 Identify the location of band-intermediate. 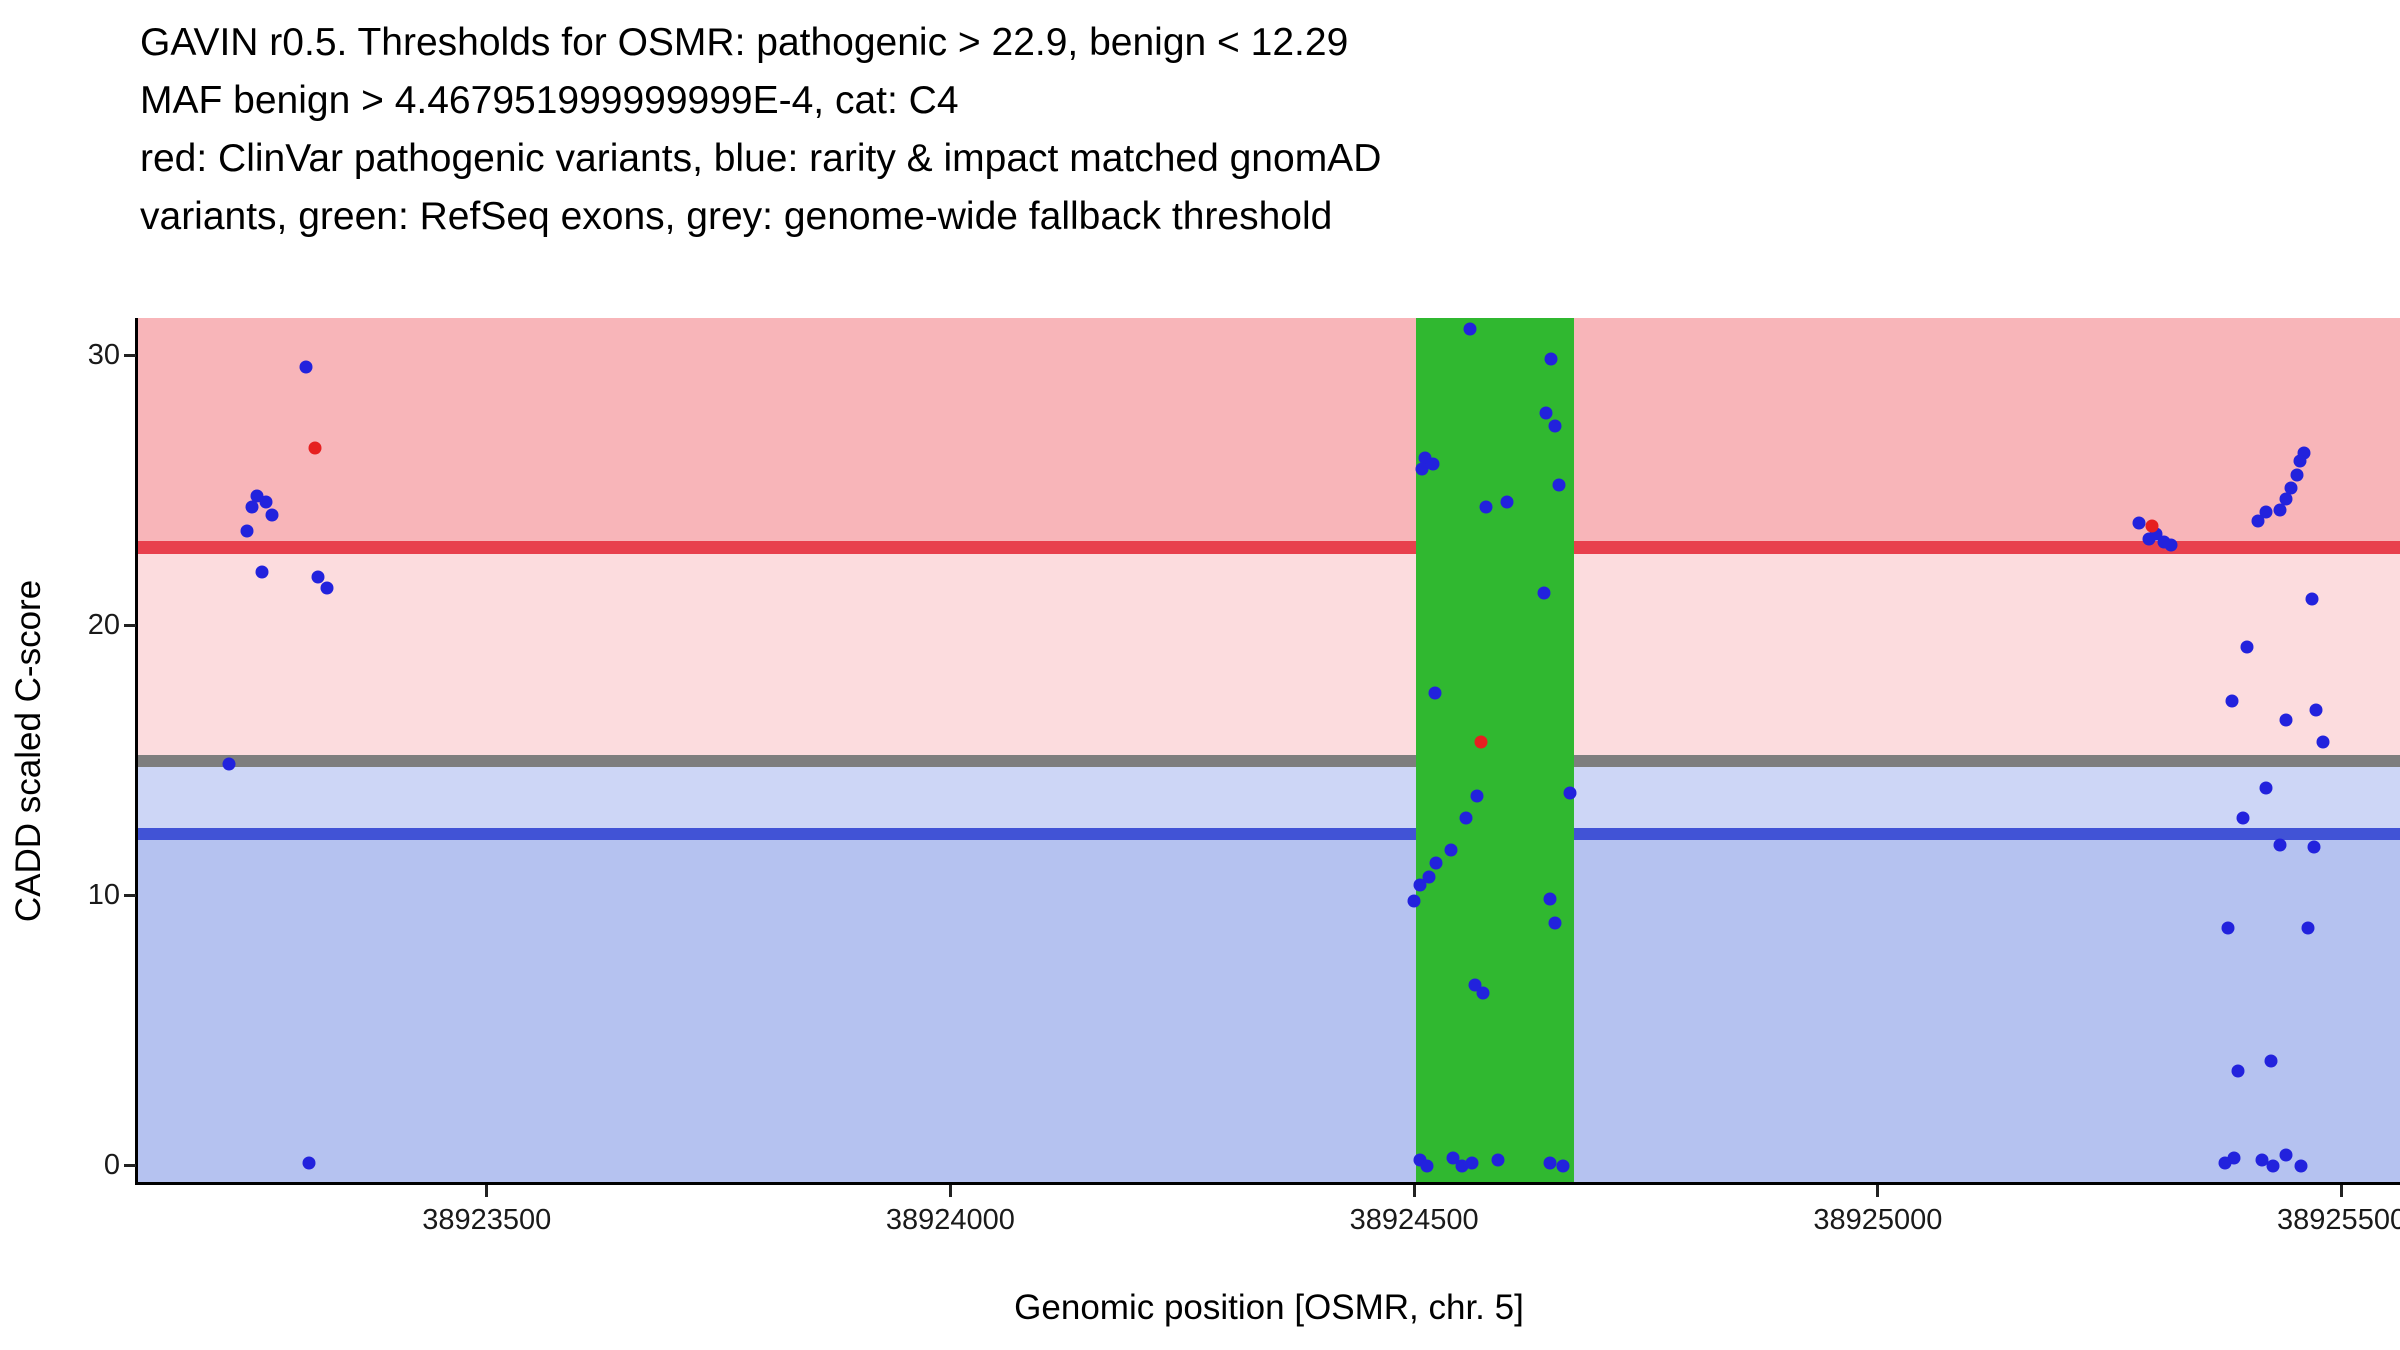
(1269, 654).